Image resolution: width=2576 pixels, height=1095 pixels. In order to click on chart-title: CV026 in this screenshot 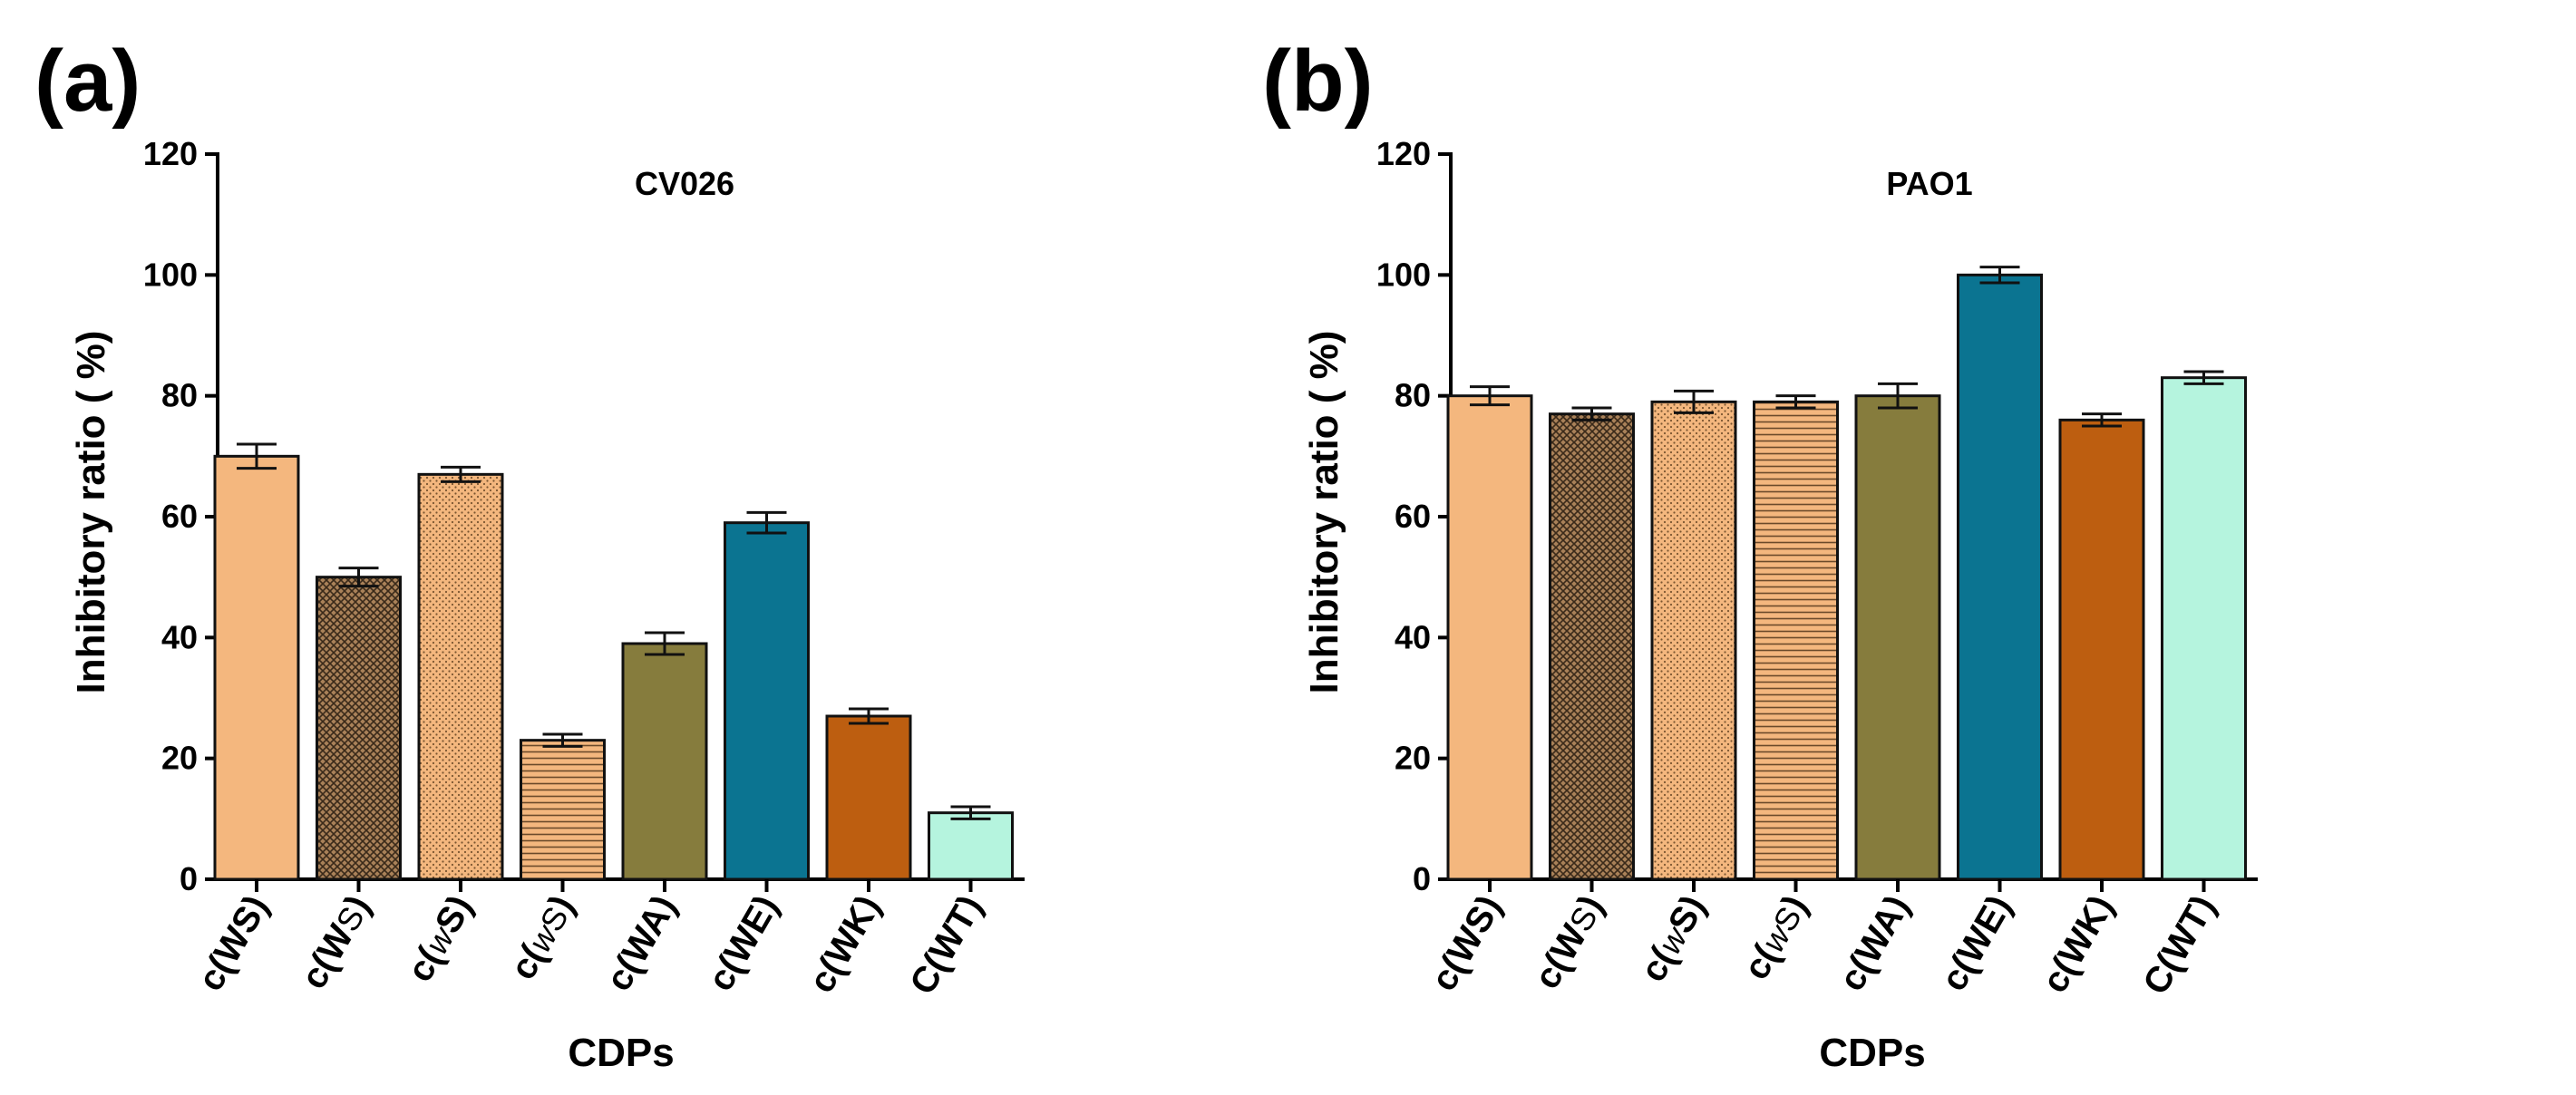, I will do `click(684, 183)`.